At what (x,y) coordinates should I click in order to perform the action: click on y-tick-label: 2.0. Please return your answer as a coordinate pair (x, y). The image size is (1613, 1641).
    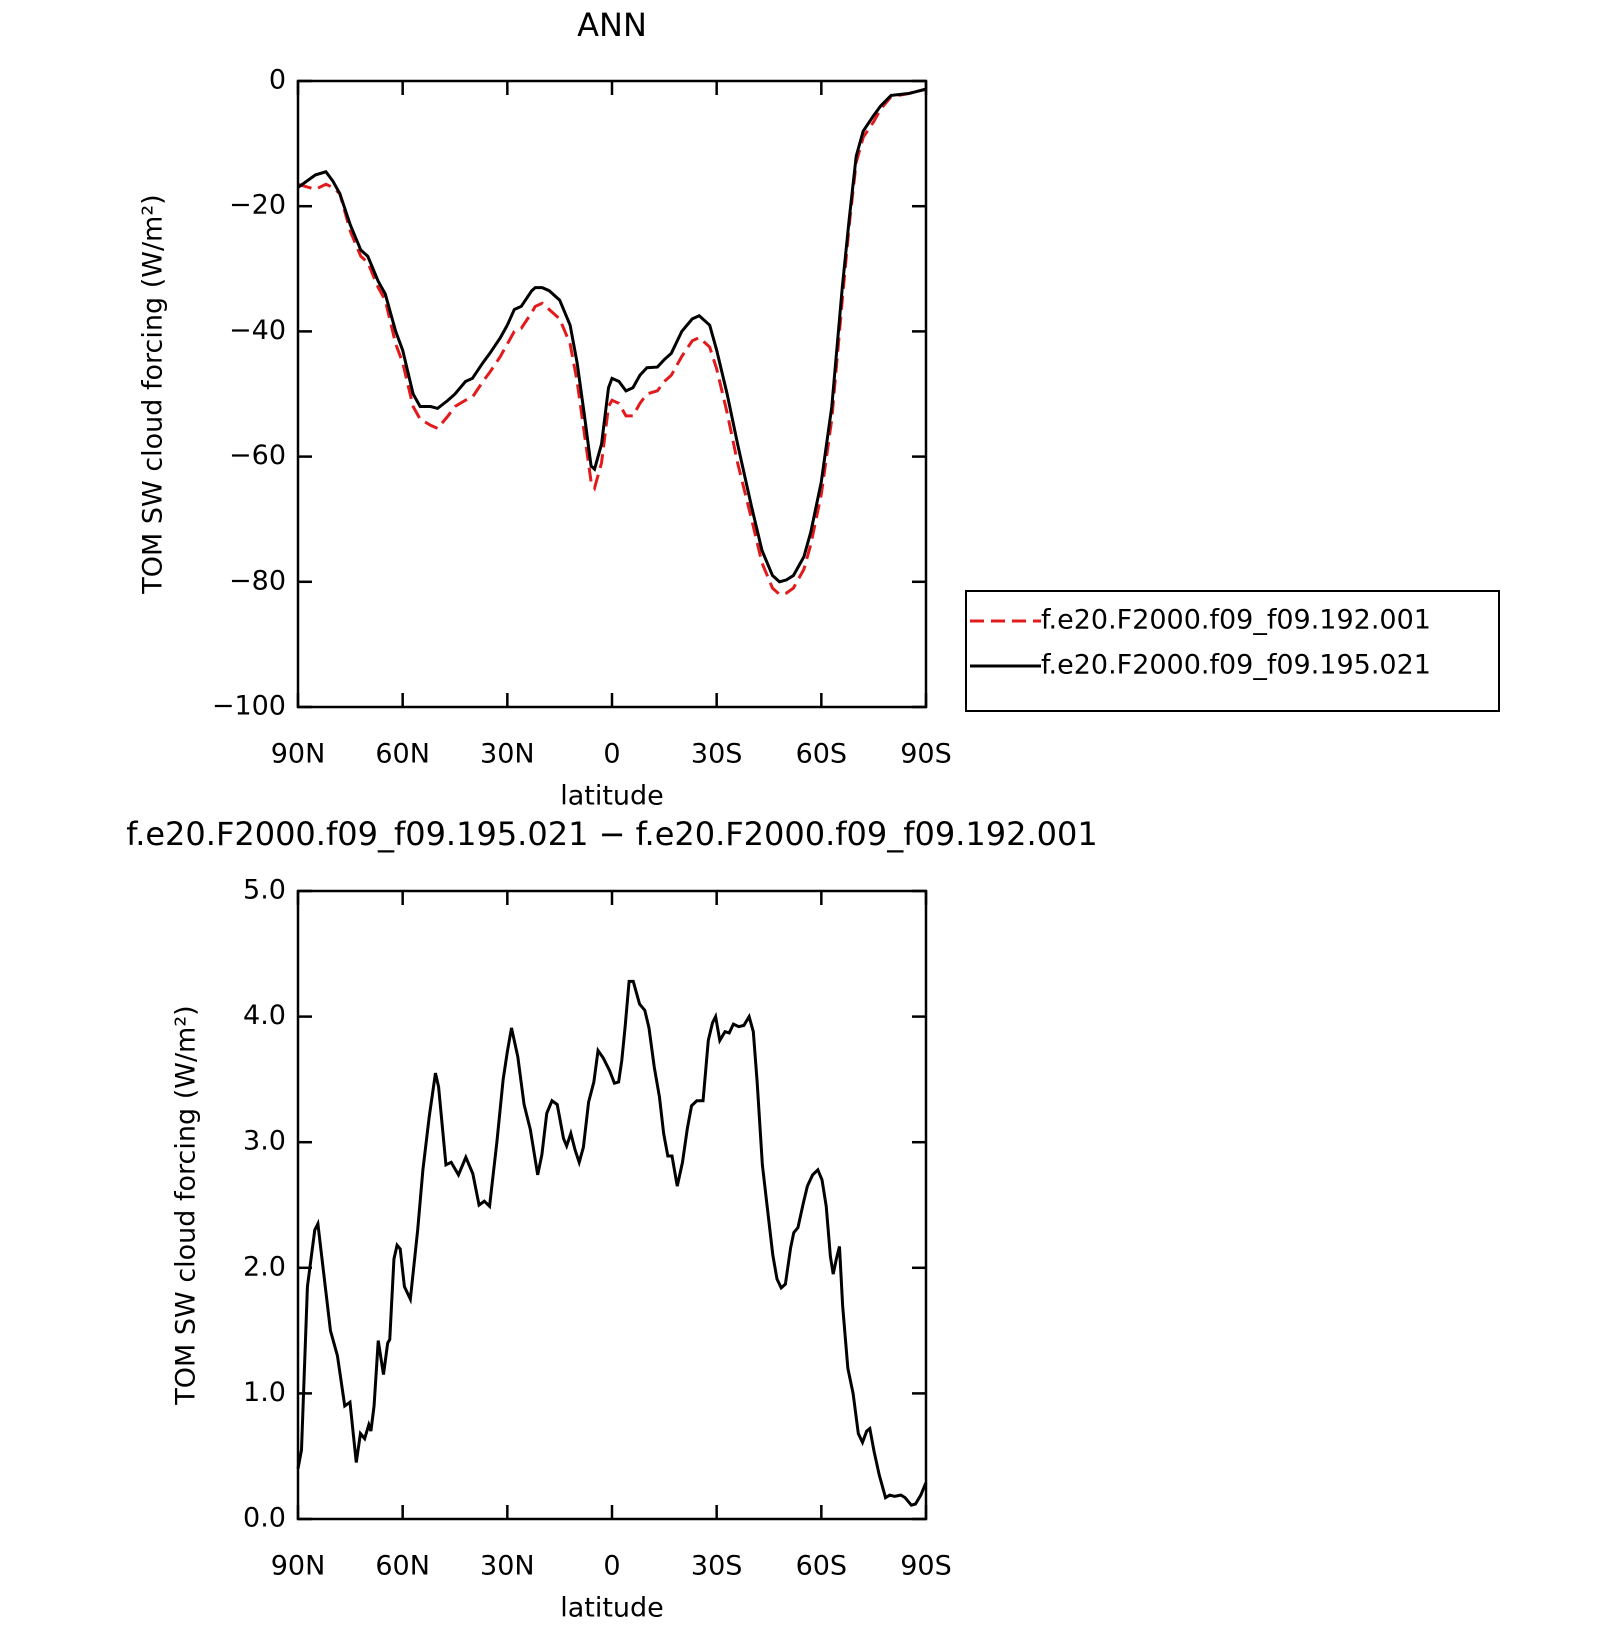
    Looking at the image, I should click on (264, 1266).